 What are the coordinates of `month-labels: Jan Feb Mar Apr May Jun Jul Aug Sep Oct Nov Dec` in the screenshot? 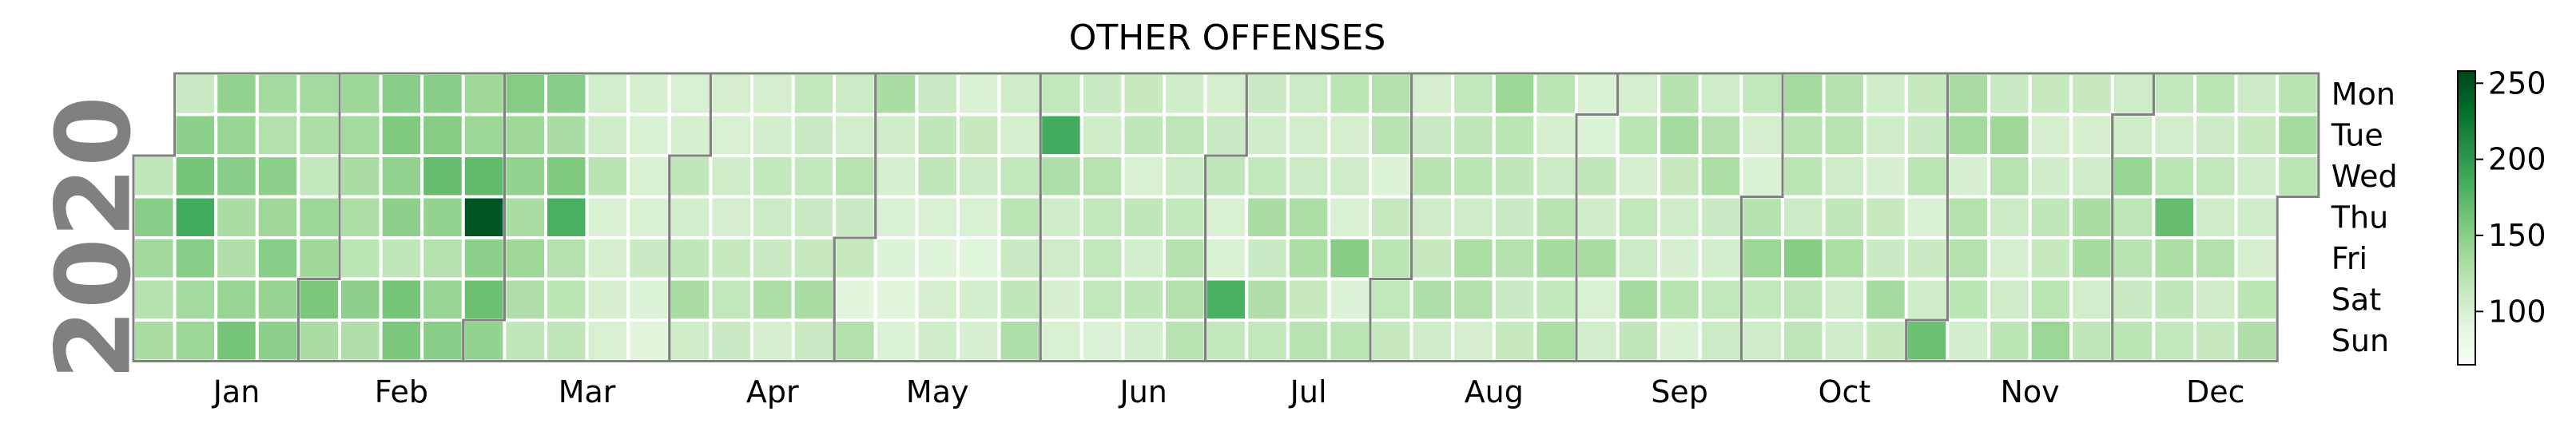 It's located at (1228, 391).